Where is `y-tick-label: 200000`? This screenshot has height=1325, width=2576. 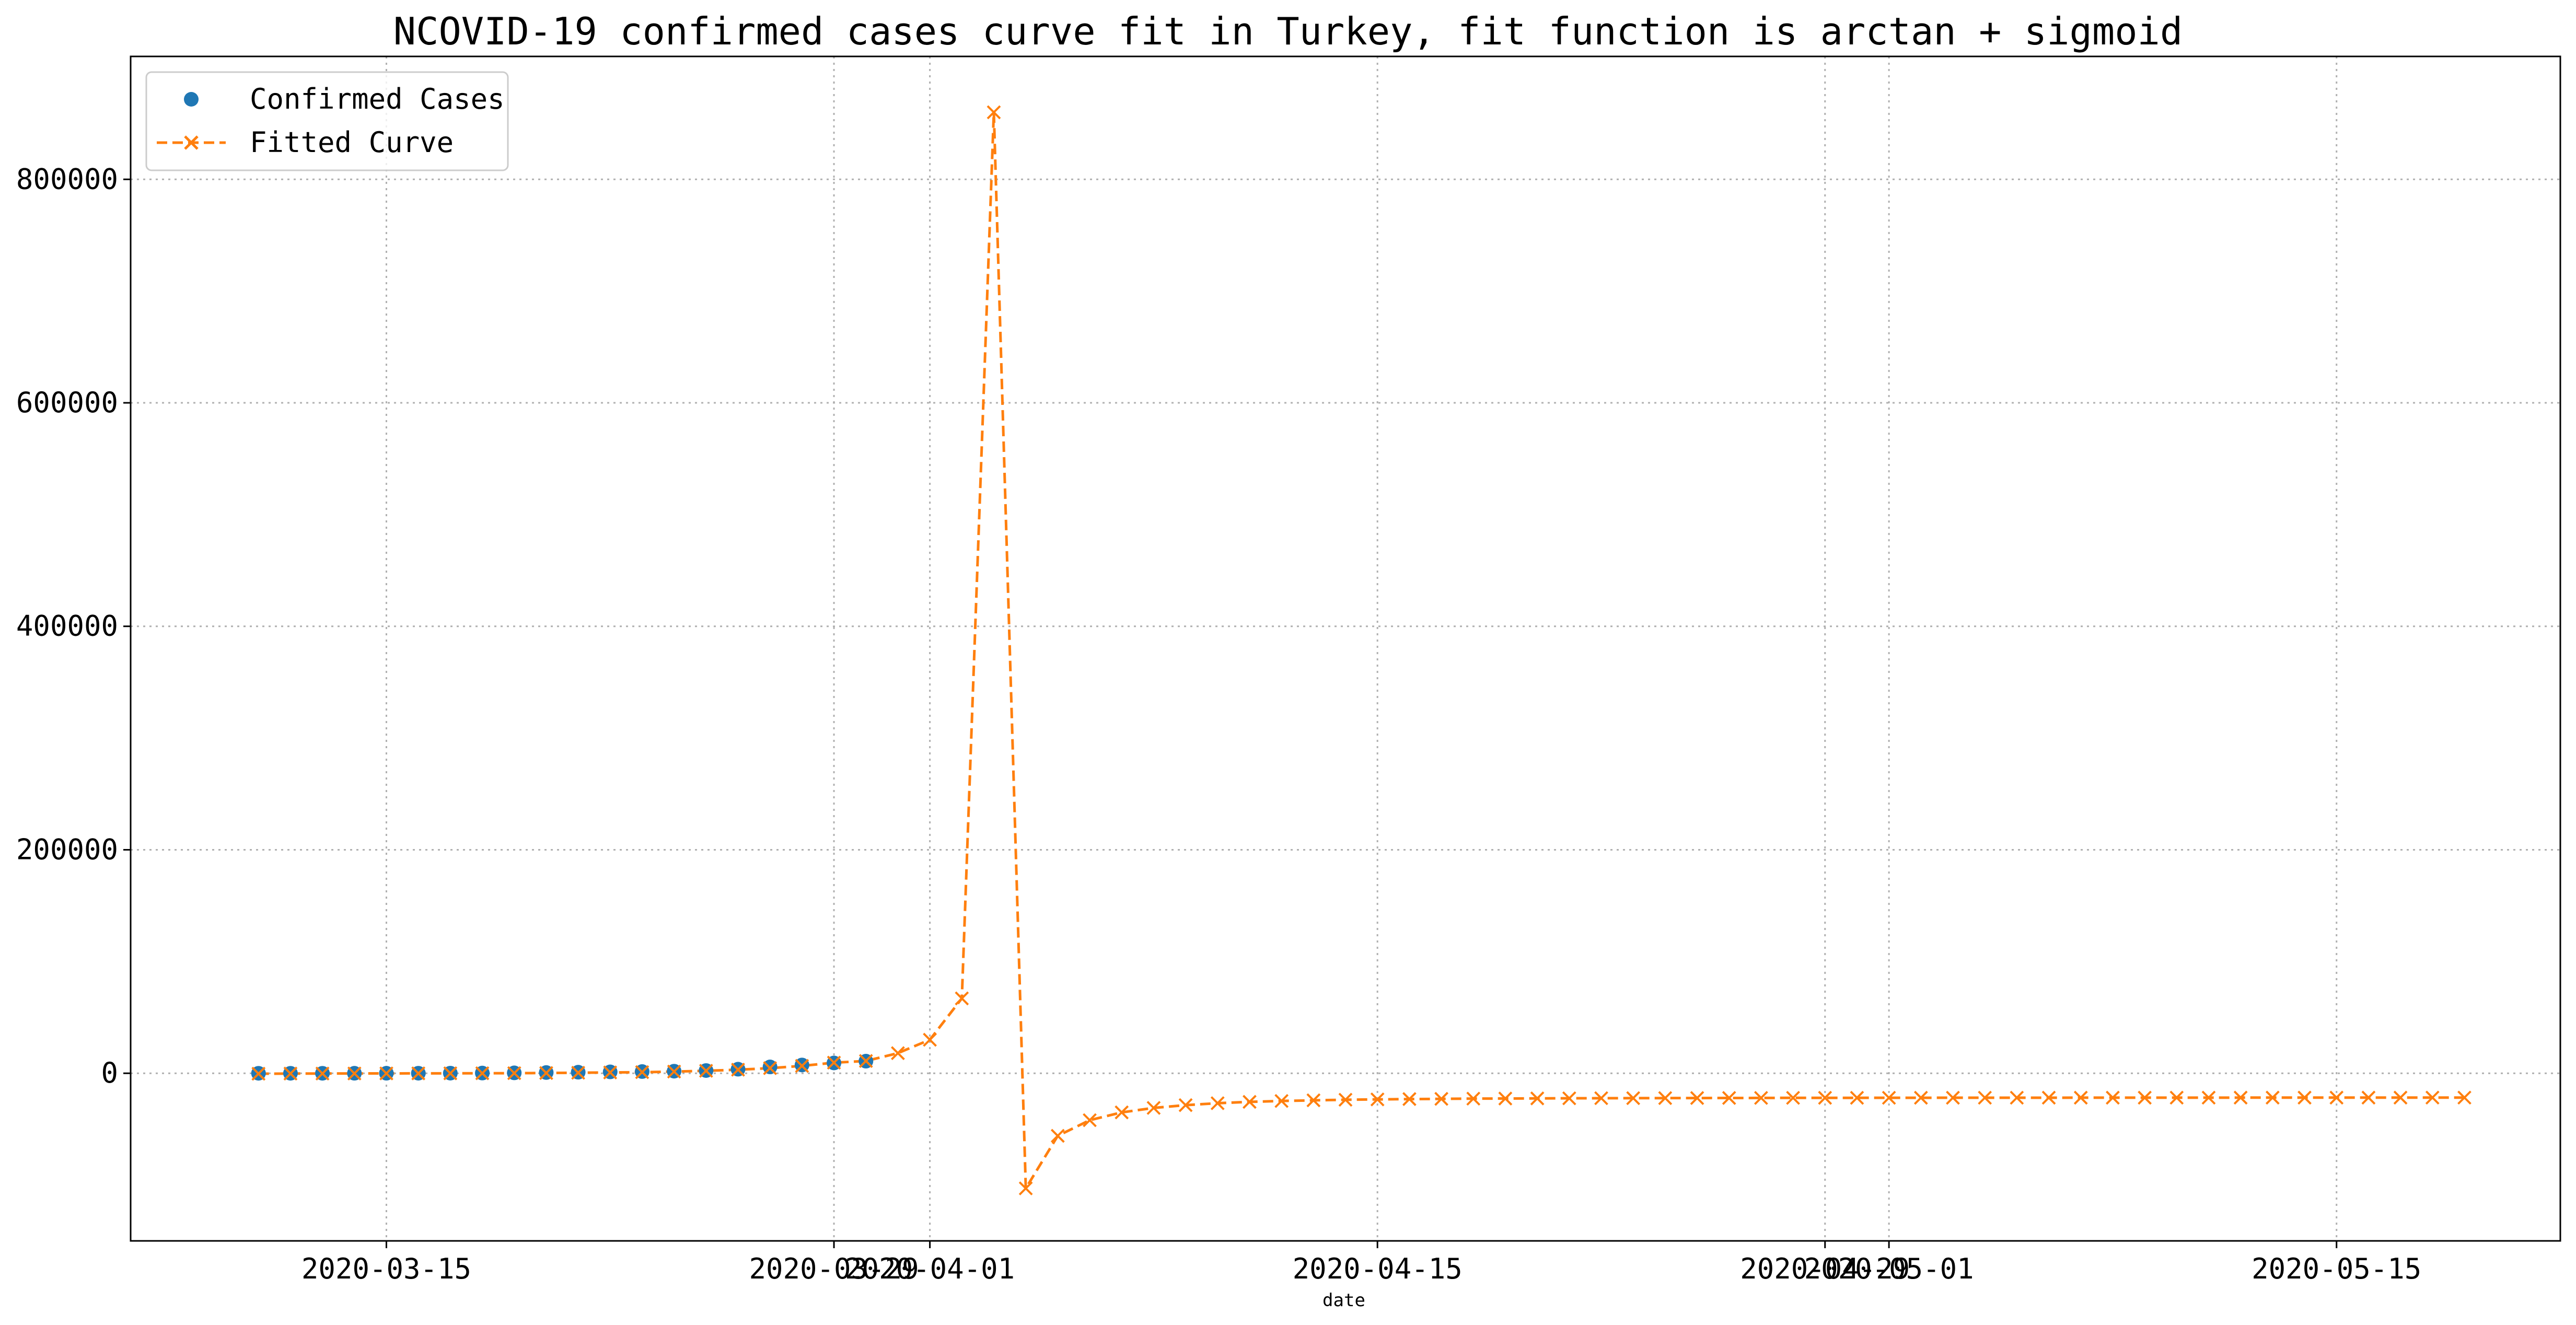
y-tick-label: 200000 is located at coordinates (67, 849).